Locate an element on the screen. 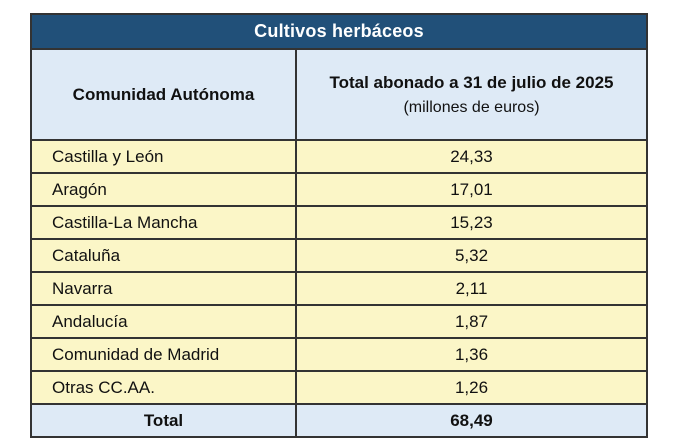  table-row: Navarra 2,11 is located at coordinates (339, 288).